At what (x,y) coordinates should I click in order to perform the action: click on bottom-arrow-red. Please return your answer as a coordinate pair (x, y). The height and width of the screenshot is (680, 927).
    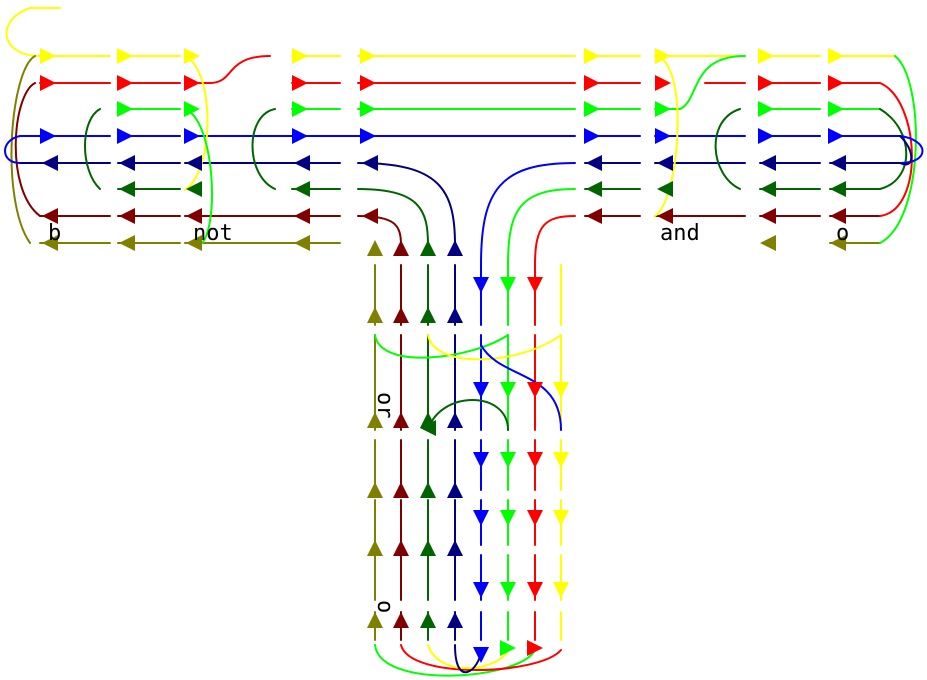
    Looking at the image, I should click on (535, 648).